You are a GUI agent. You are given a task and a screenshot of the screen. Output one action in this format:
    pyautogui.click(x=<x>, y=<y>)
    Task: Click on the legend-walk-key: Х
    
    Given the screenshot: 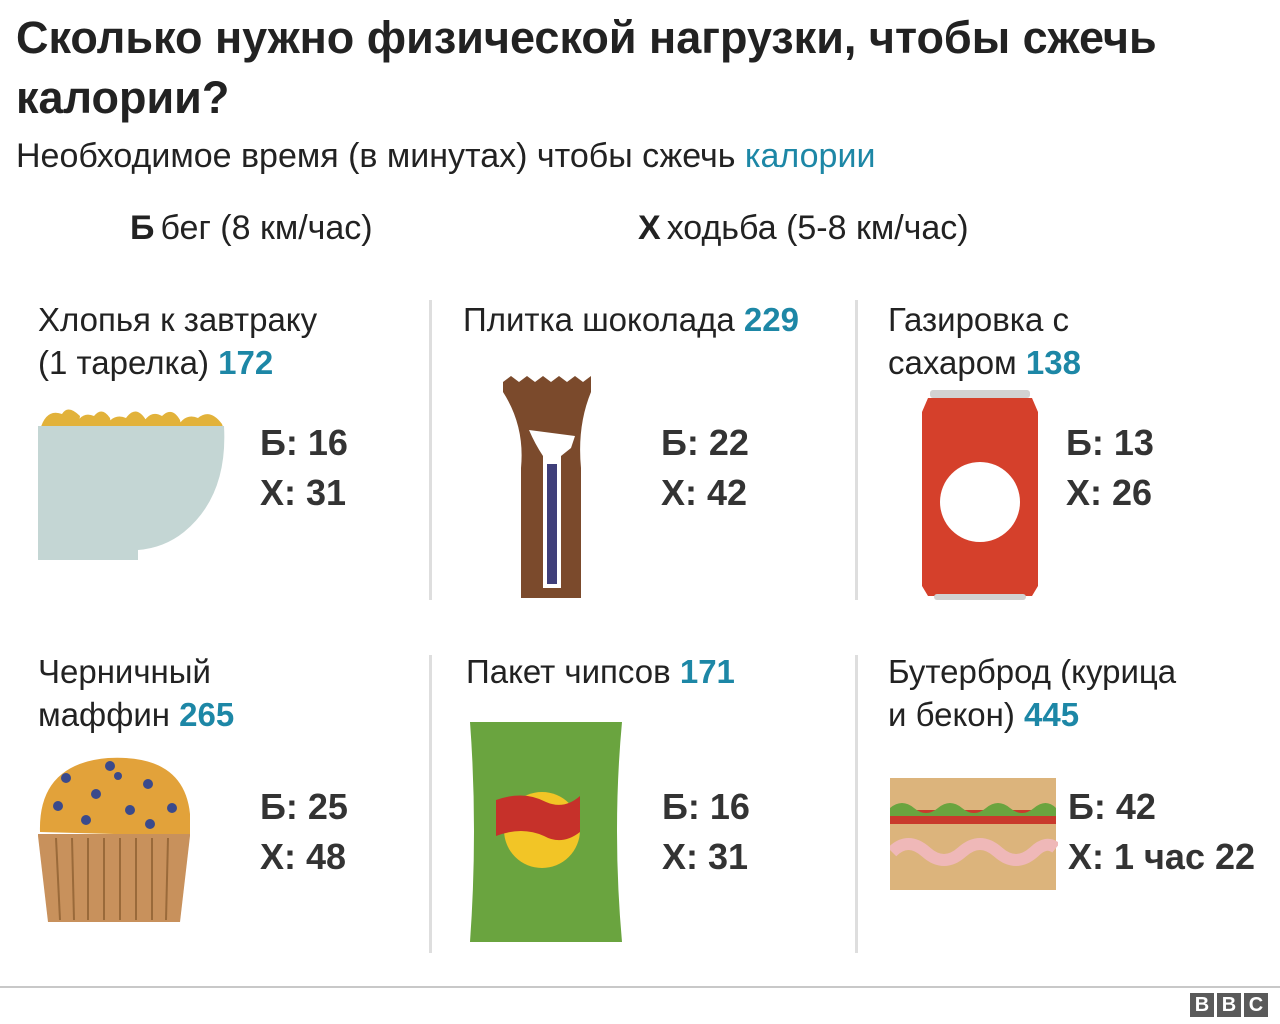 What is the action you would take?
    pyautogui.click(x=649, y=228)
    